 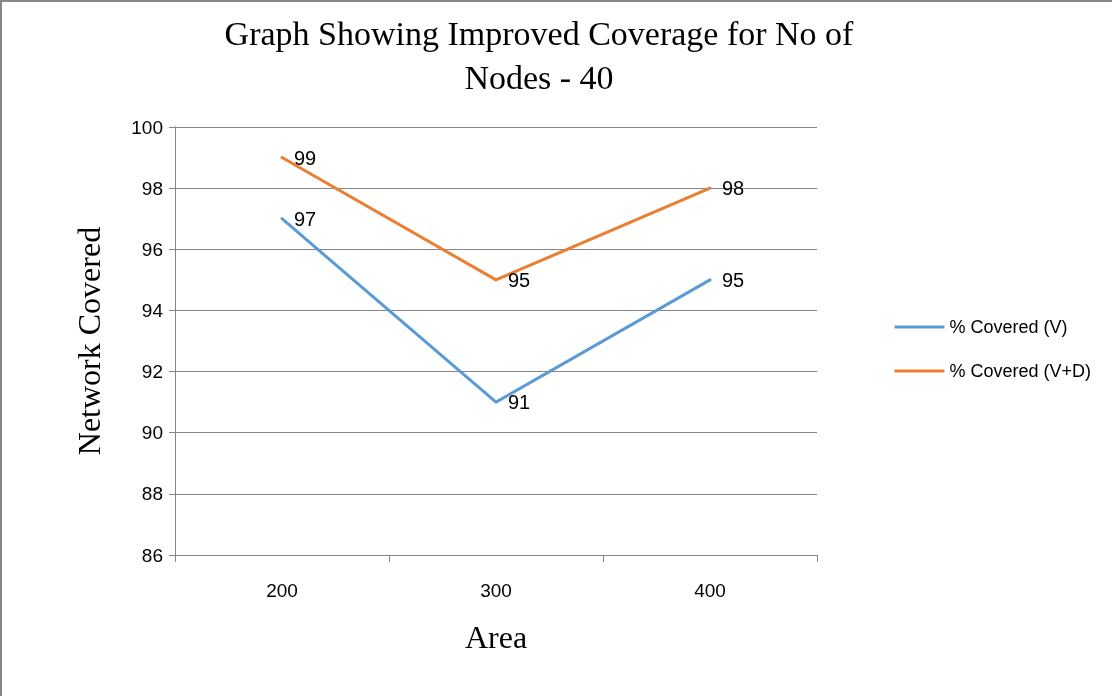 I want to click on x-tick-label: 400, so click(x=710, y=590).